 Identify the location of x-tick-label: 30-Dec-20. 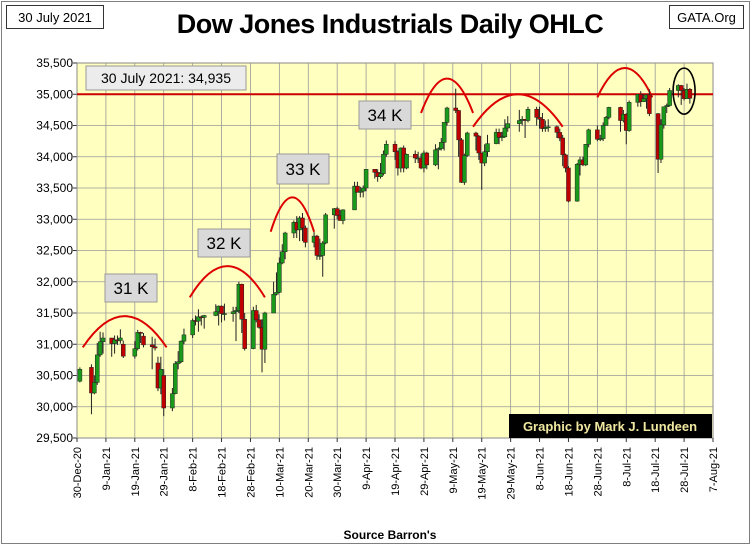
(78, 472).